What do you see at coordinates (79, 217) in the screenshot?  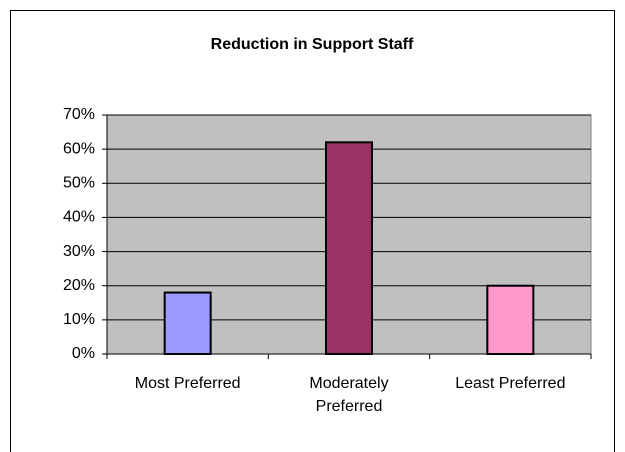 I see `y-tick-label: 40%` at bounding box center [79, 217].